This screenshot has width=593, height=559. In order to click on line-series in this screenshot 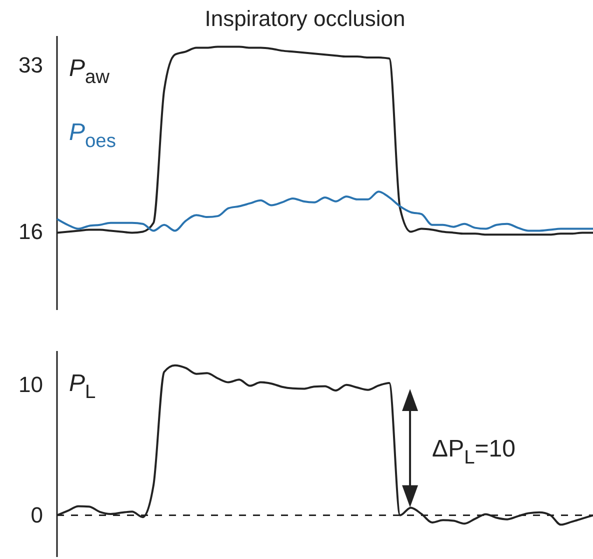, I will do `click(324, 211)`.